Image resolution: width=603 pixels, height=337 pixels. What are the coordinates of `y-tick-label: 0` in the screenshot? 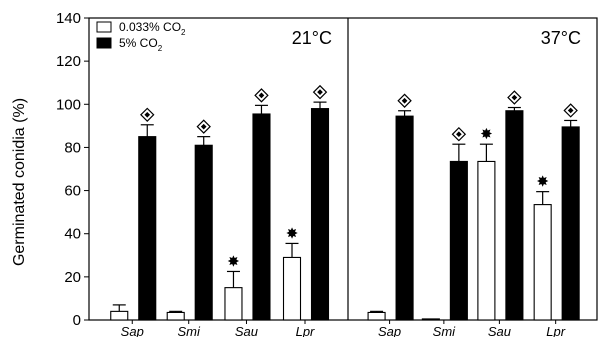 It's located at (77, 320).